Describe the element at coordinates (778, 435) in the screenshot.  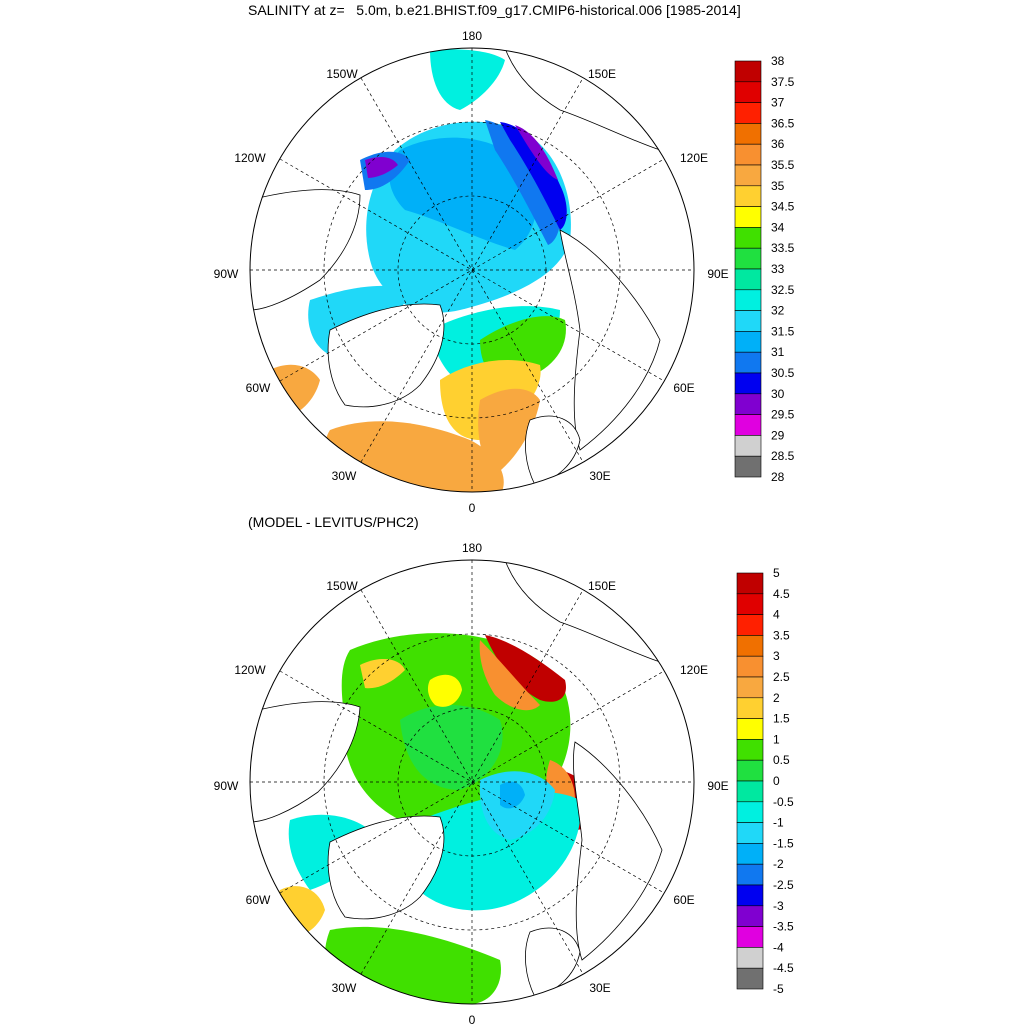
I see `colorbar-tick-label: 29` at that location.